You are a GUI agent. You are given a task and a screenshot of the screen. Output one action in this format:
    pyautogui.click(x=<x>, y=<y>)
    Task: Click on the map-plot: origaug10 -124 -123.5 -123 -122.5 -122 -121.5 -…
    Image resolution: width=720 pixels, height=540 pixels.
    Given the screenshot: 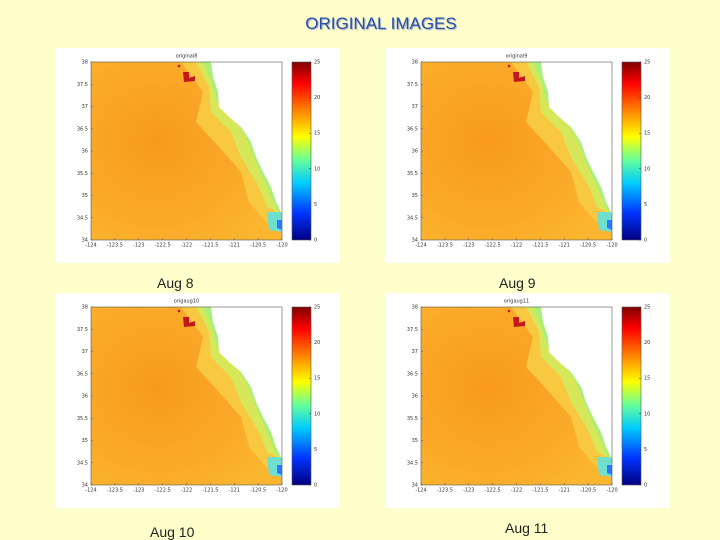 What is the action you would take?
    pyautogui.click(x=199, y=396)
    